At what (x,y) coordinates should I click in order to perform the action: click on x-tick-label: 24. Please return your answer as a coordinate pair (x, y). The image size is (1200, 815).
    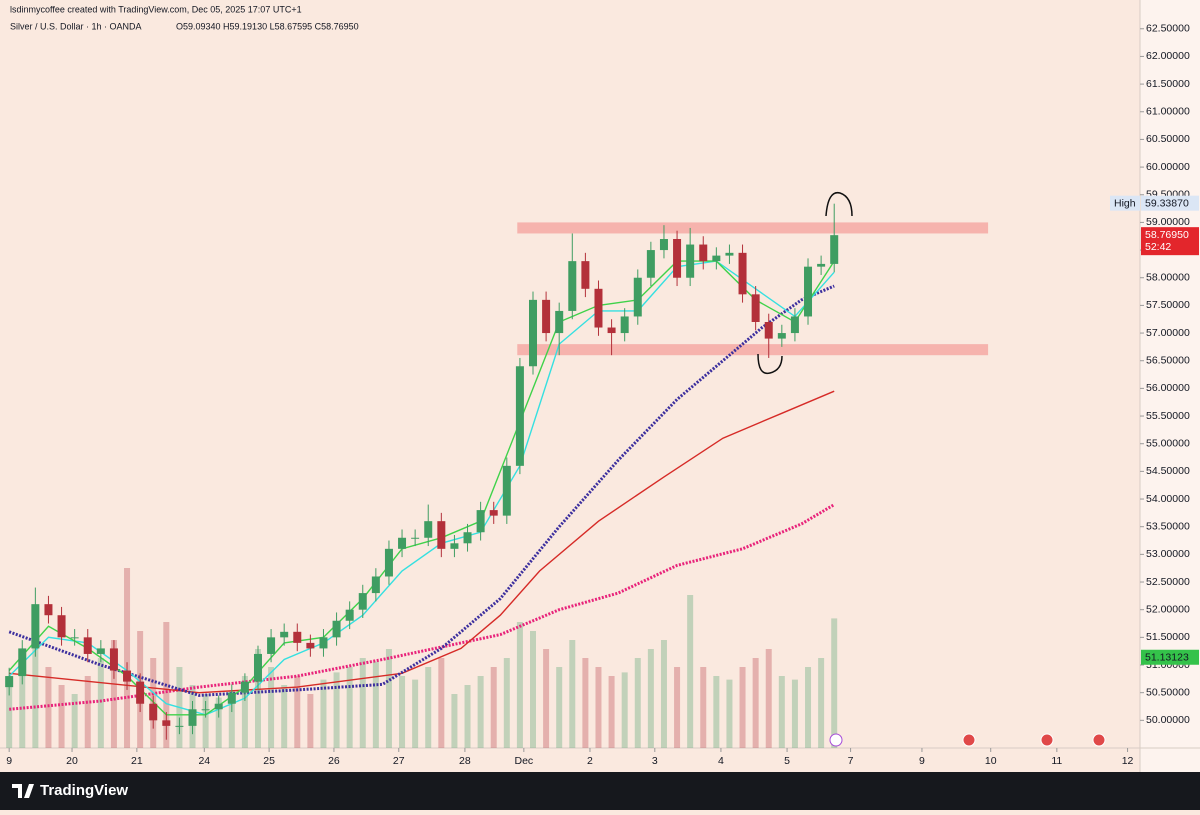
    Looking at the image, I should click on (204, 761).